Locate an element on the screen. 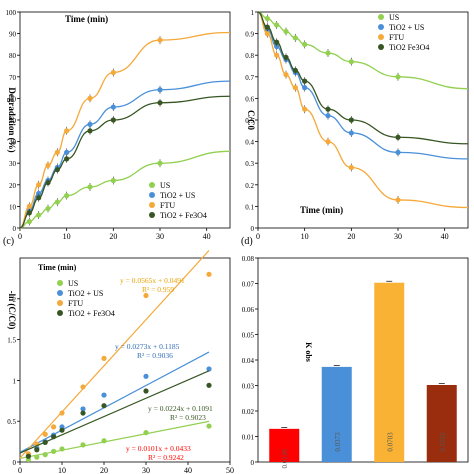  y-tick-label: 0.1 is located at coordinates (249, 207).